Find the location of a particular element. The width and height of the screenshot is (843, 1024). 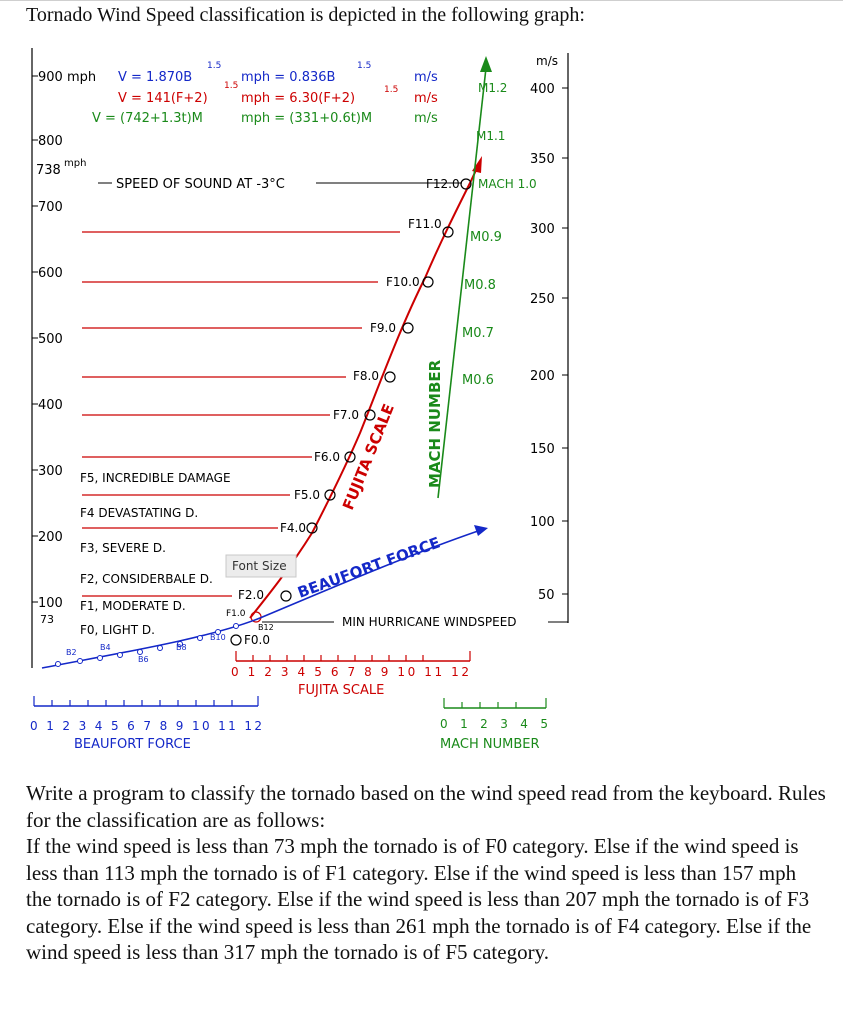

right-axis-label-350: 350 is located at coordinates (542, 159).